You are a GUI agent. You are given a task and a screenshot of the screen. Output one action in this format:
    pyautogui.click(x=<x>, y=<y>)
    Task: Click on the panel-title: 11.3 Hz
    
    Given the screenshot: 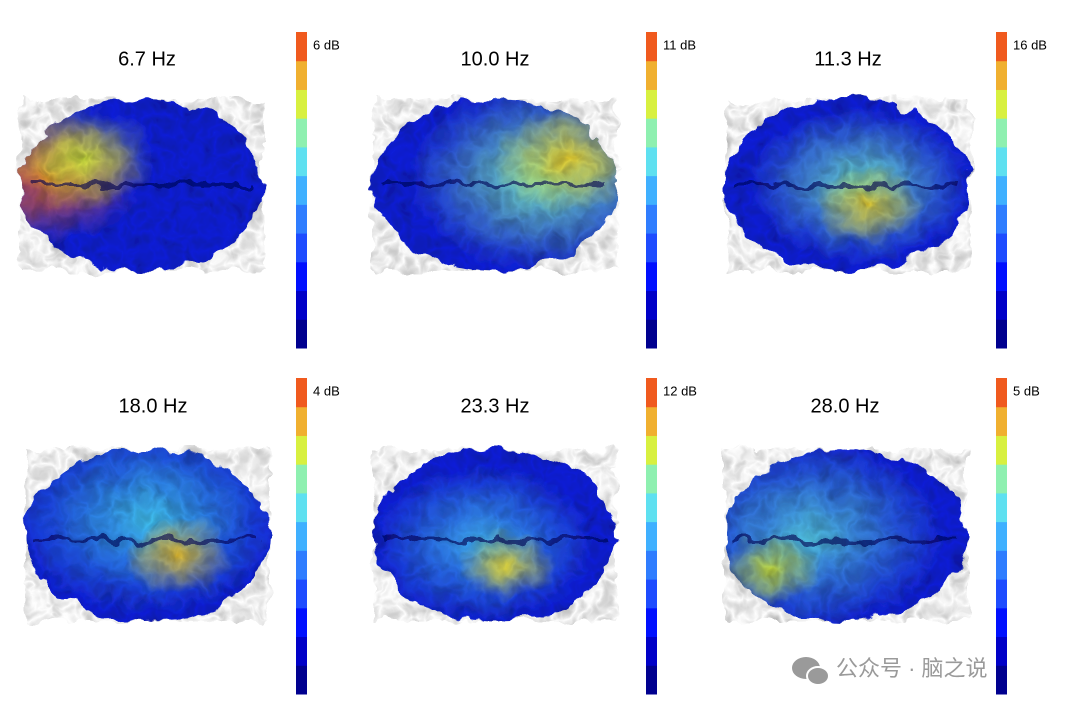 What is the action you would take?
    pyautogui.click(x=847, y=59)
    